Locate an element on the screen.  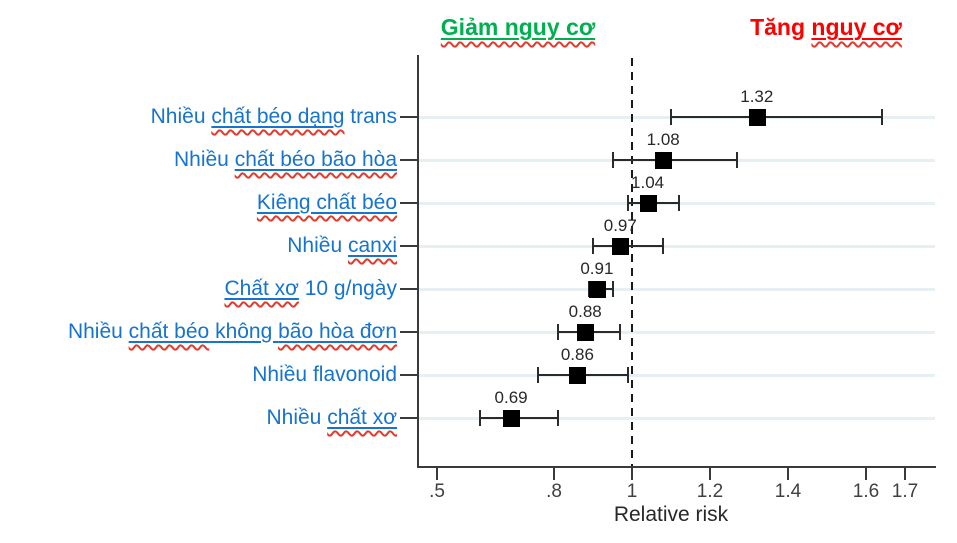
label-segment: chất béo is located at coordinates (169, 331).